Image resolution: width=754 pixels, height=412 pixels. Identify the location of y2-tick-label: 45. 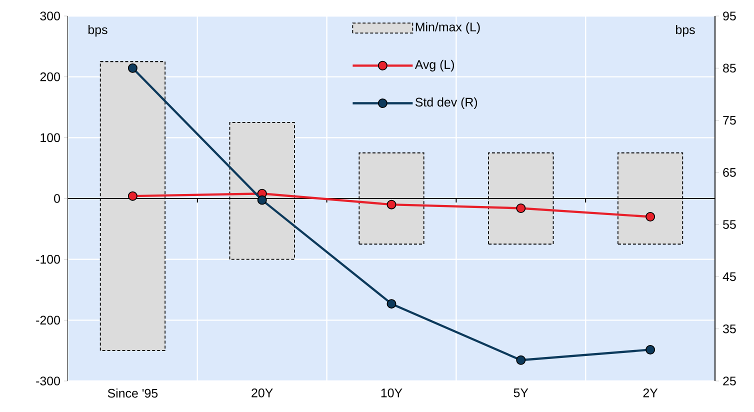
(729, 277).